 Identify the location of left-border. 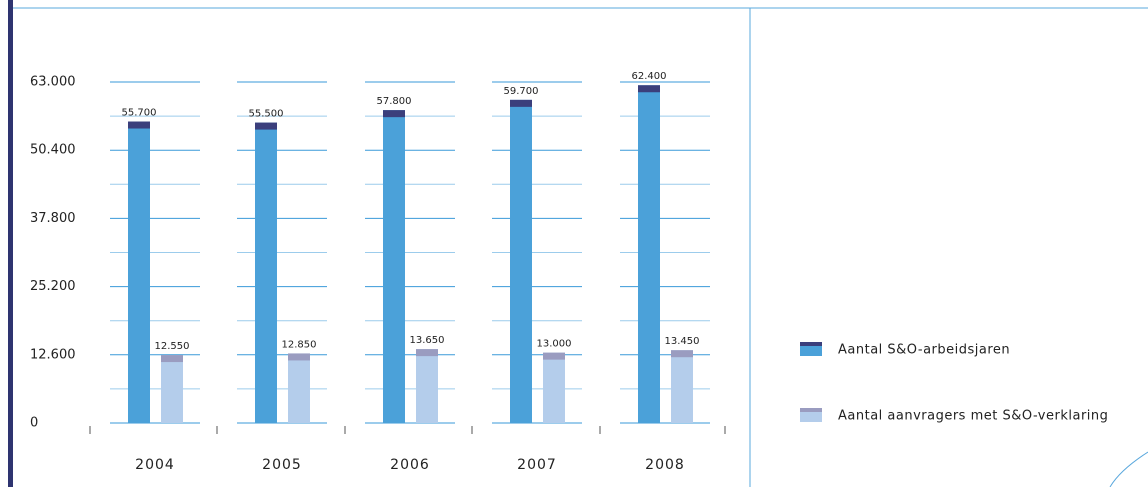
(10, 243).